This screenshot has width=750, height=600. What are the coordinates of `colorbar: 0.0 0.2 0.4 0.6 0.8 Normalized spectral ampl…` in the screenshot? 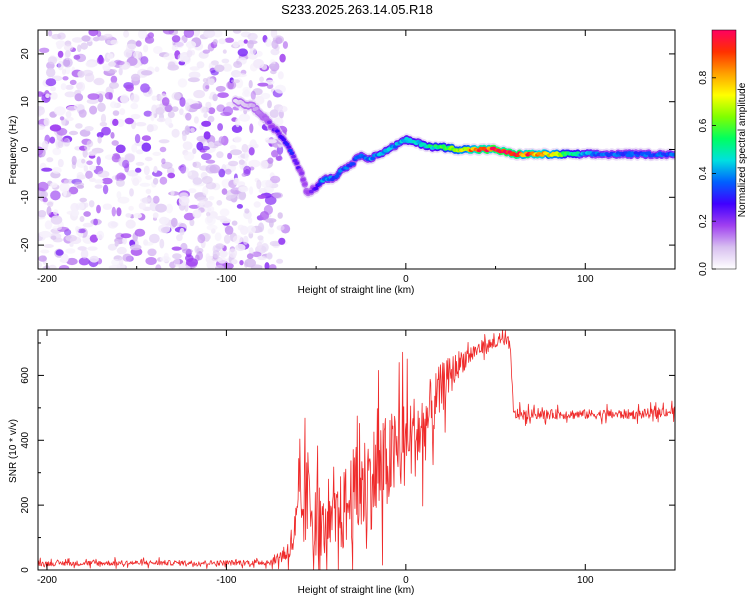 It's located at (723, 152).